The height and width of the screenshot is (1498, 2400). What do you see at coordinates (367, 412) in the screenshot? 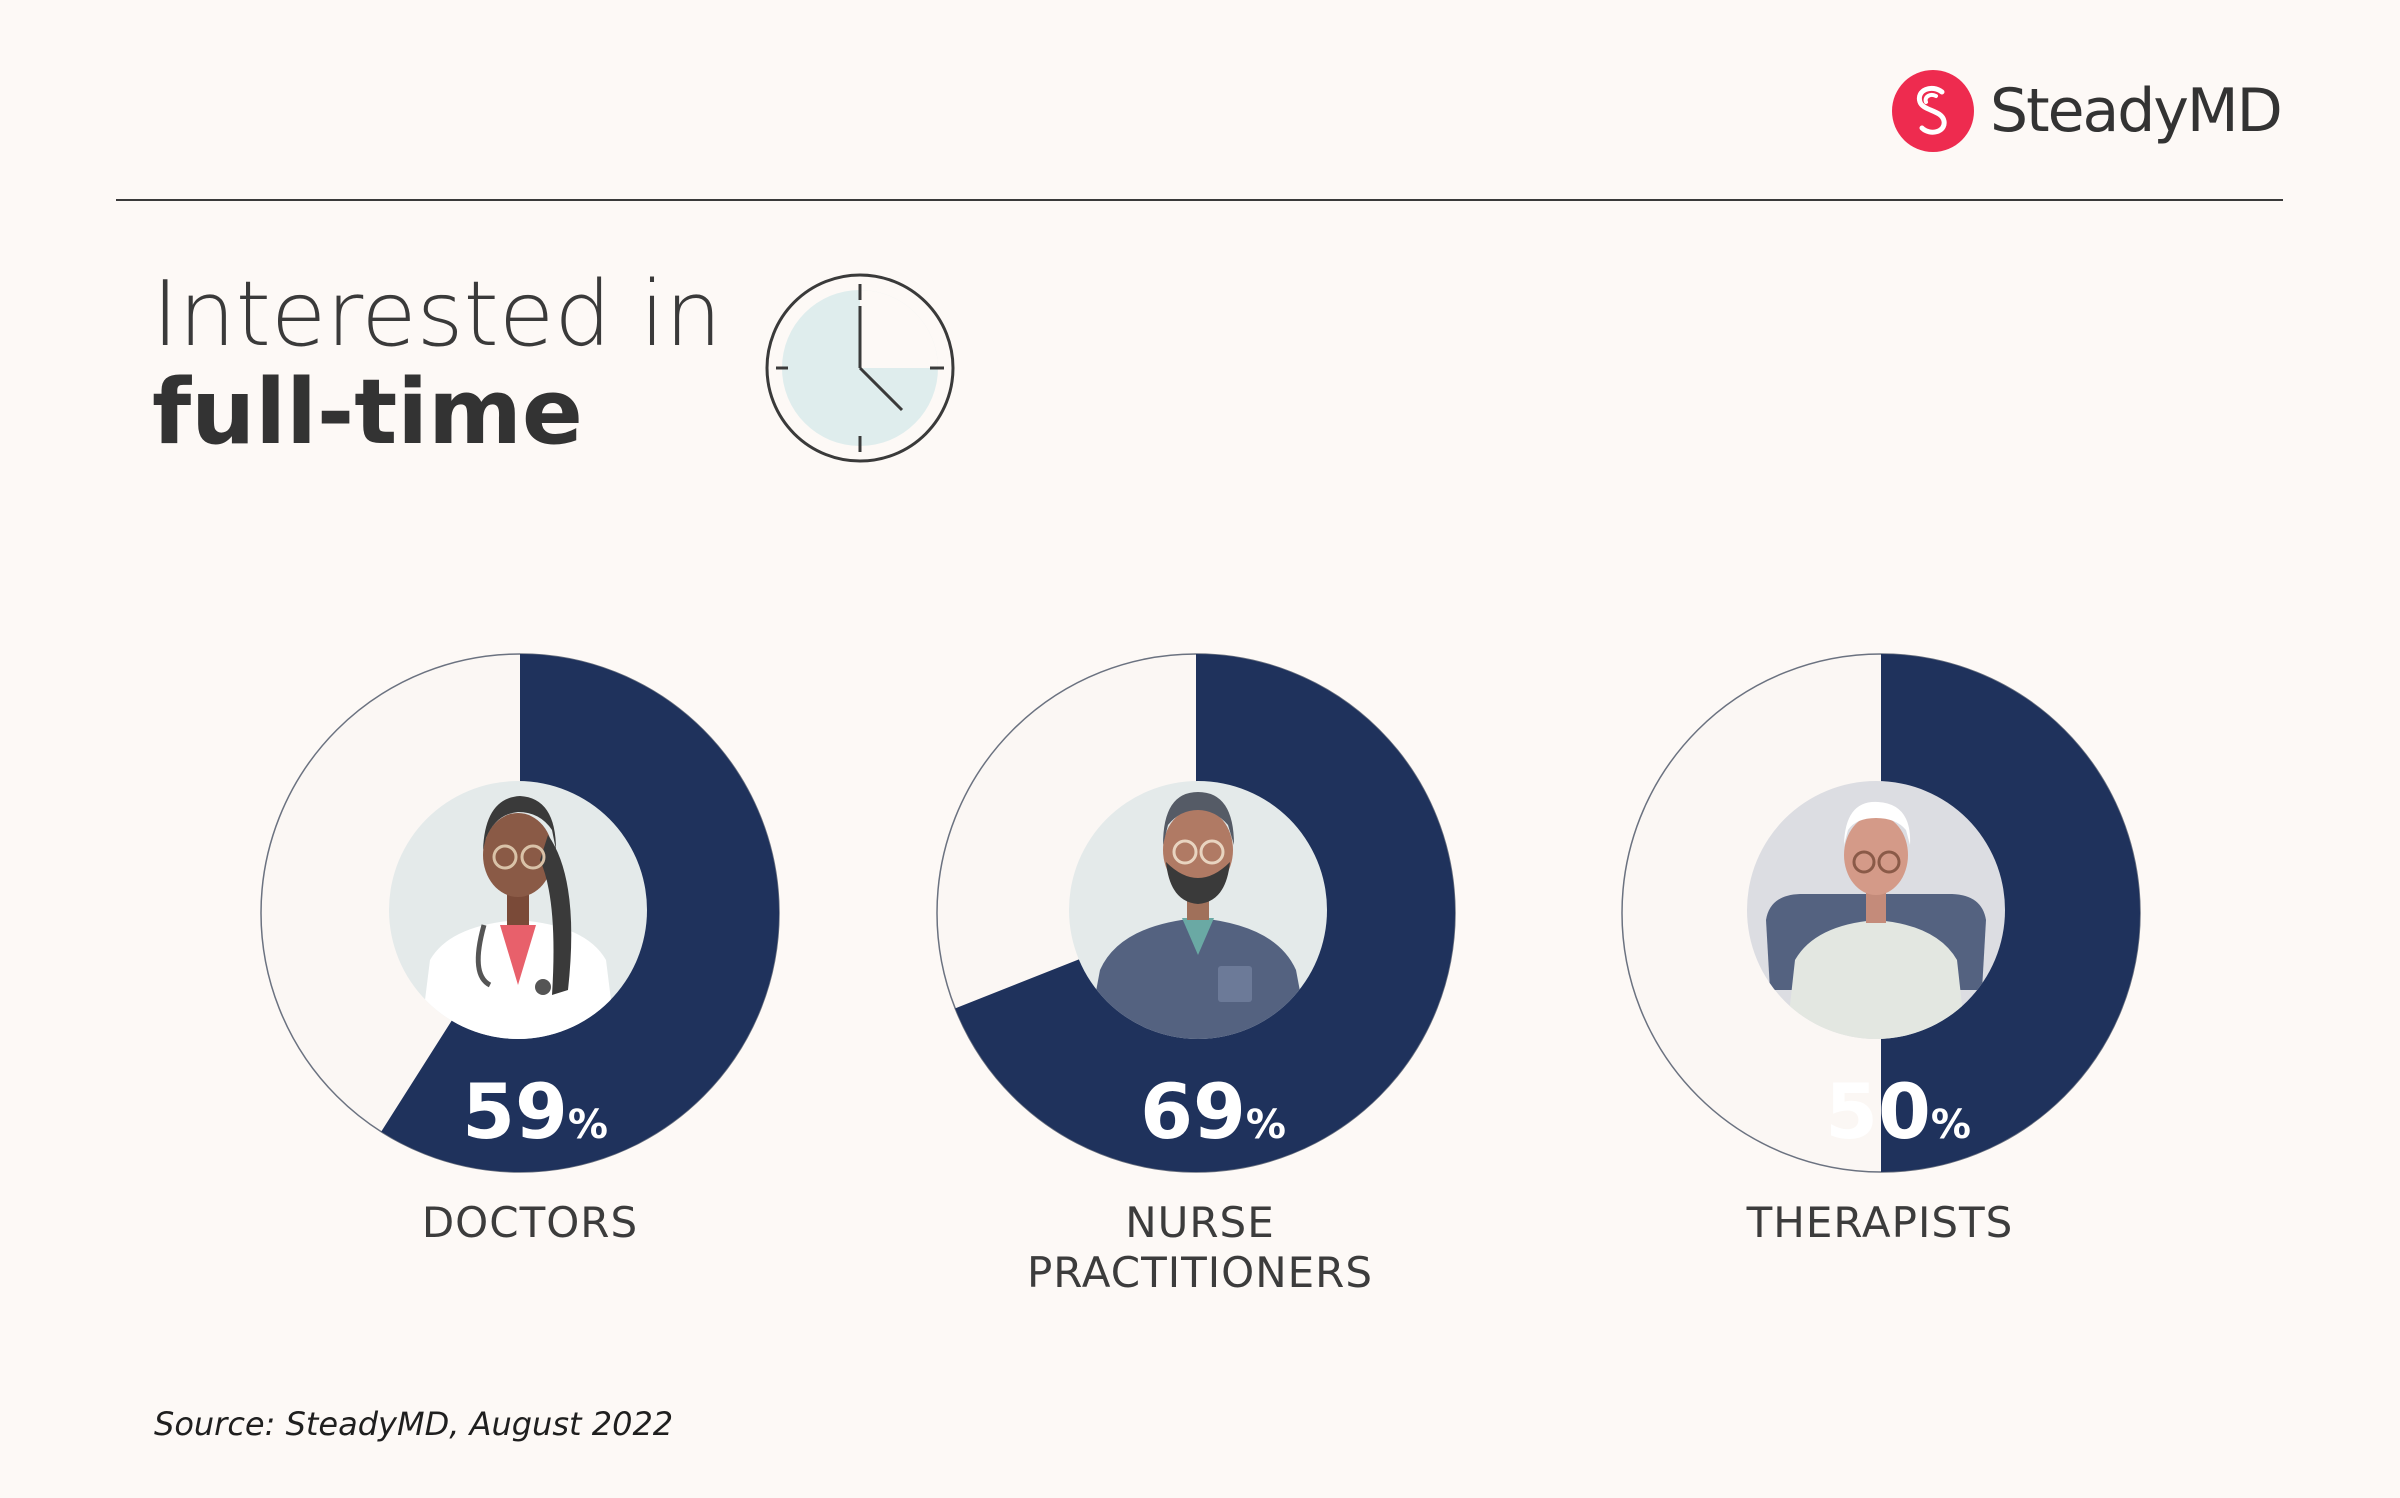
I see `title-line-2: full-time` at bounding box center [367, 412].